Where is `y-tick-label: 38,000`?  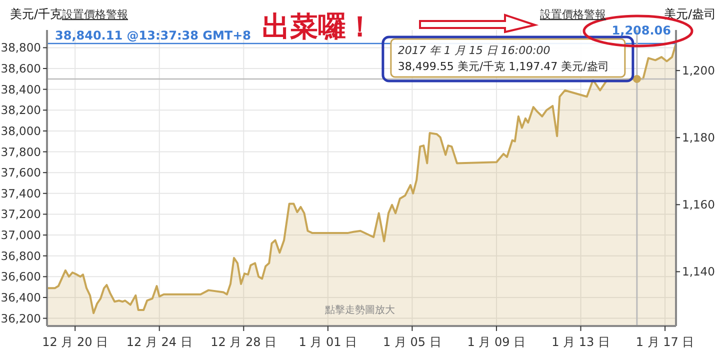 y-tick-label: 38,000 is located at coordinates (20, 131).